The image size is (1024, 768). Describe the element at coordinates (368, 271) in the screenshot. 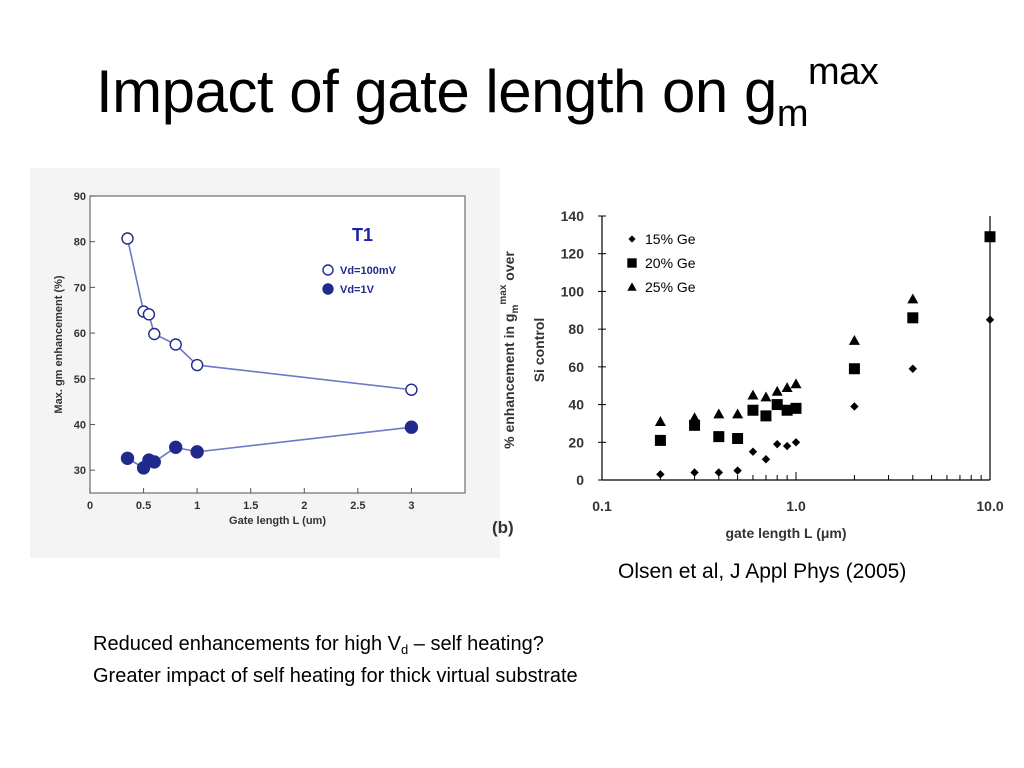

I see `chart-left-legend-label-0: Vd=100mV` at that location.